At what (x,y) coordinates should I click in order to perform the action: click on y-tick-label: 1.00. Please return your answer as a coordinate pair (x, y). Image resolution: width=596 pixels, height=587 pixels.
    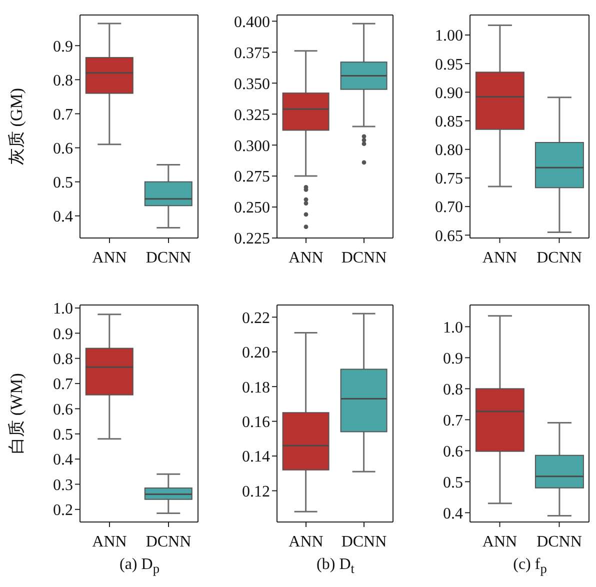
    Looking at the image, I should click on (449, 36).